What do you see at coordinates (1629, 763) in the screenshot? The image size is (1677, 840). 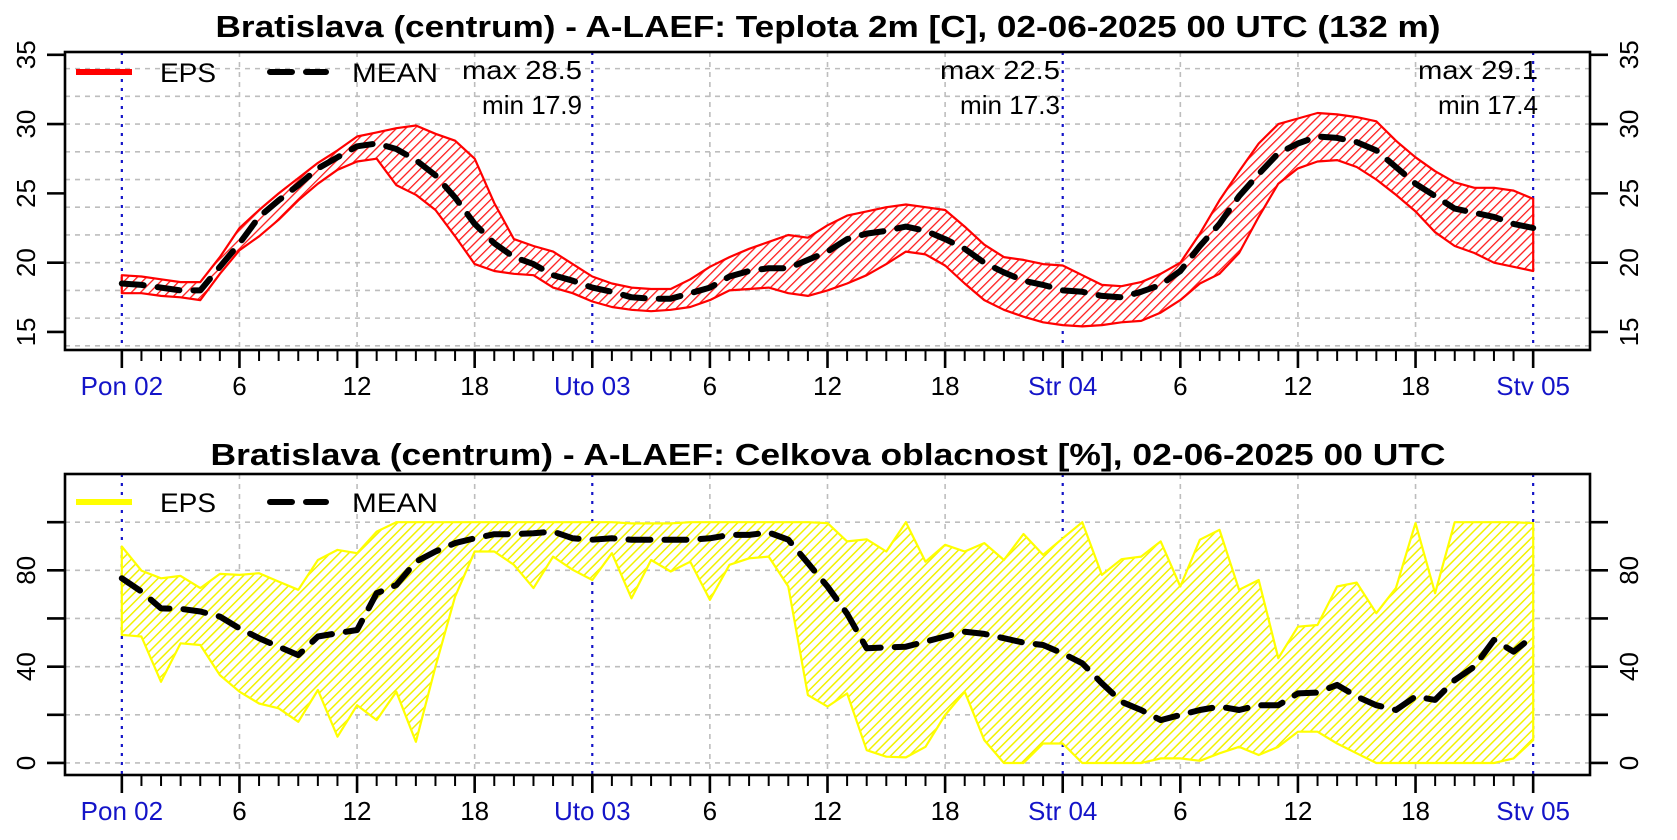 I see `y-tick-label-right: 0` at bounding box center [1629, 763].